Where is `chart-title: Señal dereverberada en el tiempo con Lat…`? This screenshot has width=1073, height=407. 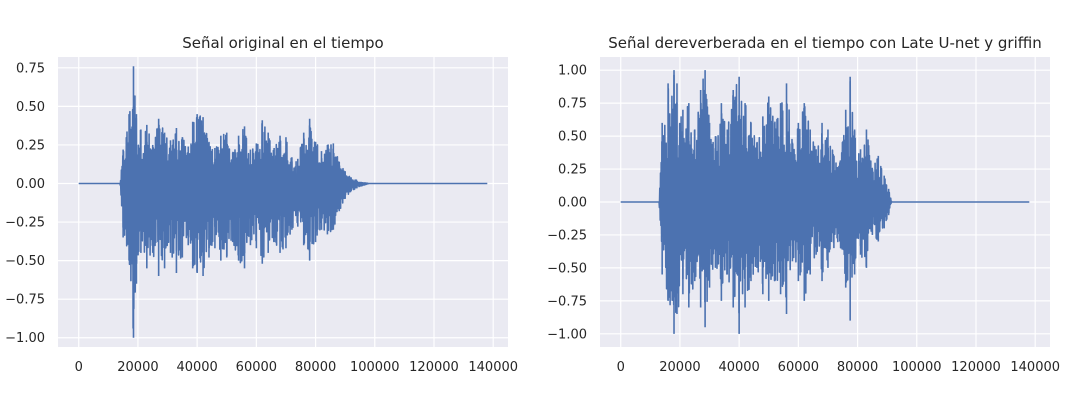 chart-title: Señal dereverberada en el tiempo con Lat… is located at coordinates (825, 43).